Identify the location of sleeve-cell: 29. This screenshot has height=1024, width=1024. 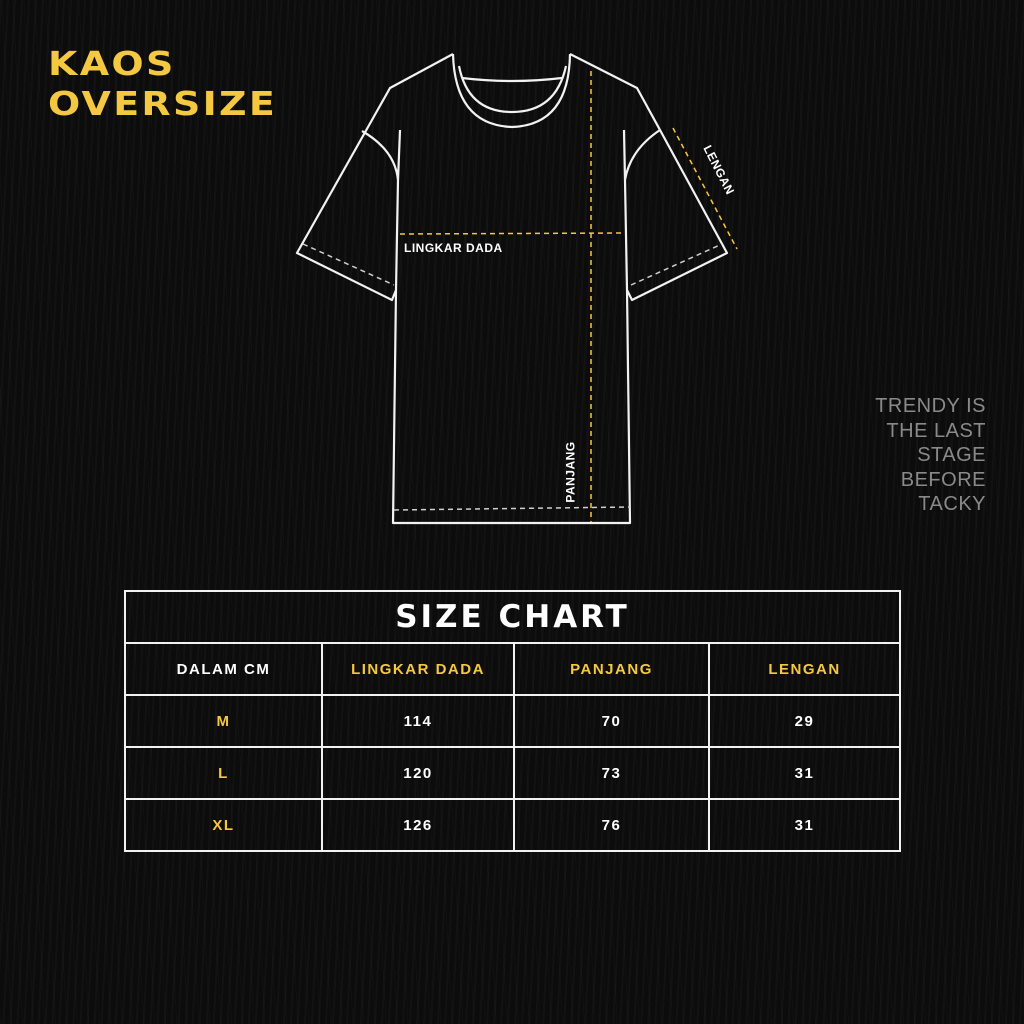
(804, 721).